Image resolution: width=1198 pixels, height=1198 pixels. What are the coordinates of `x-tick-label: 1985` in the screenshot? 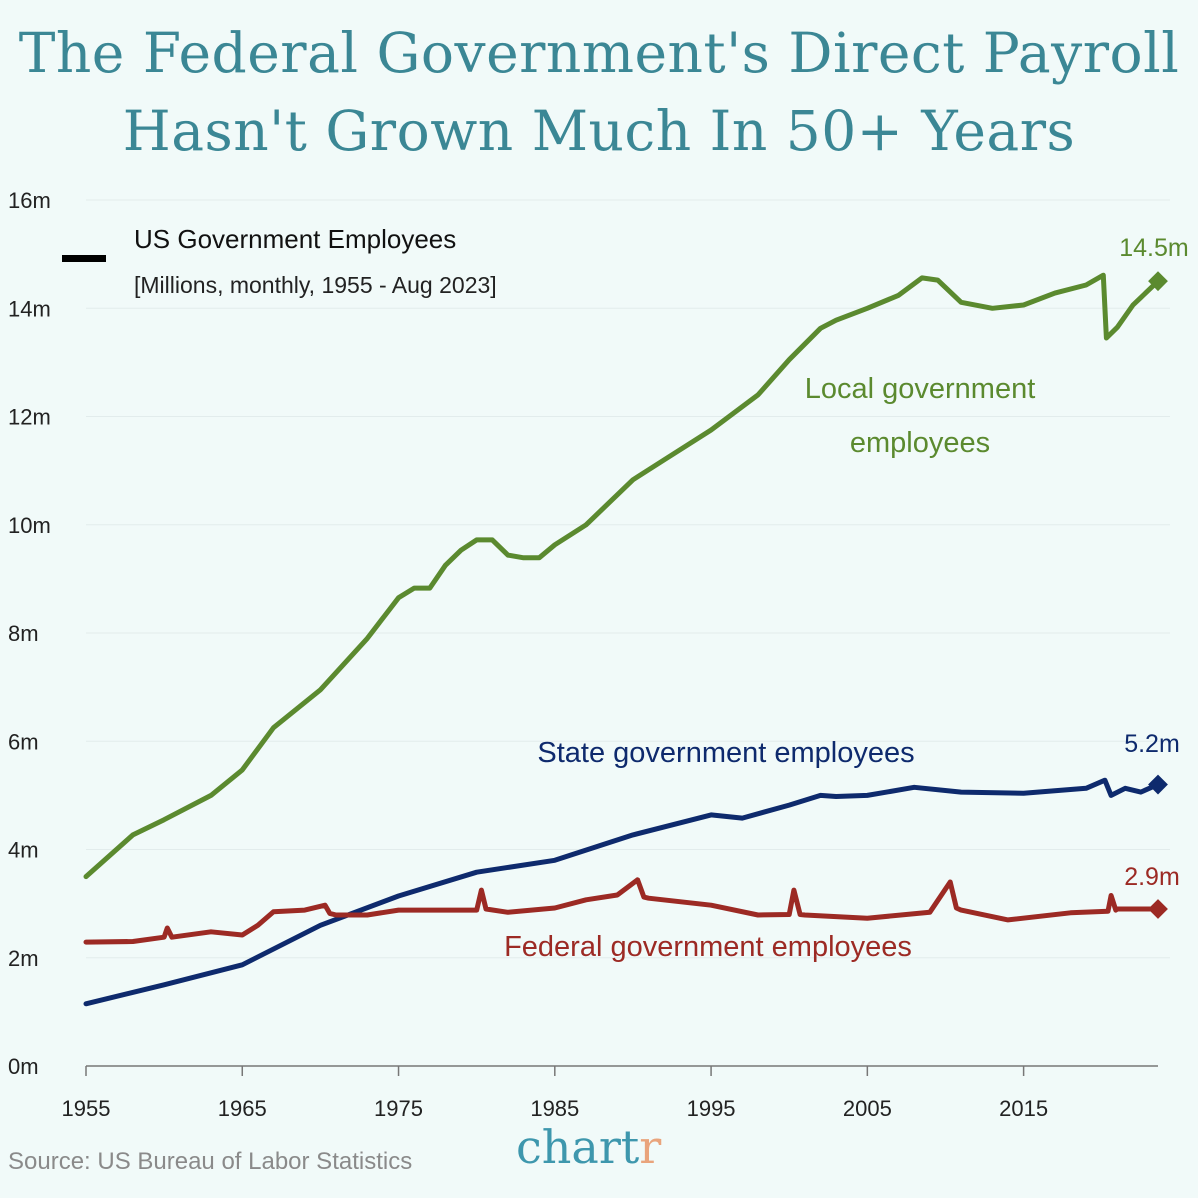 It's located at (554, 1108).